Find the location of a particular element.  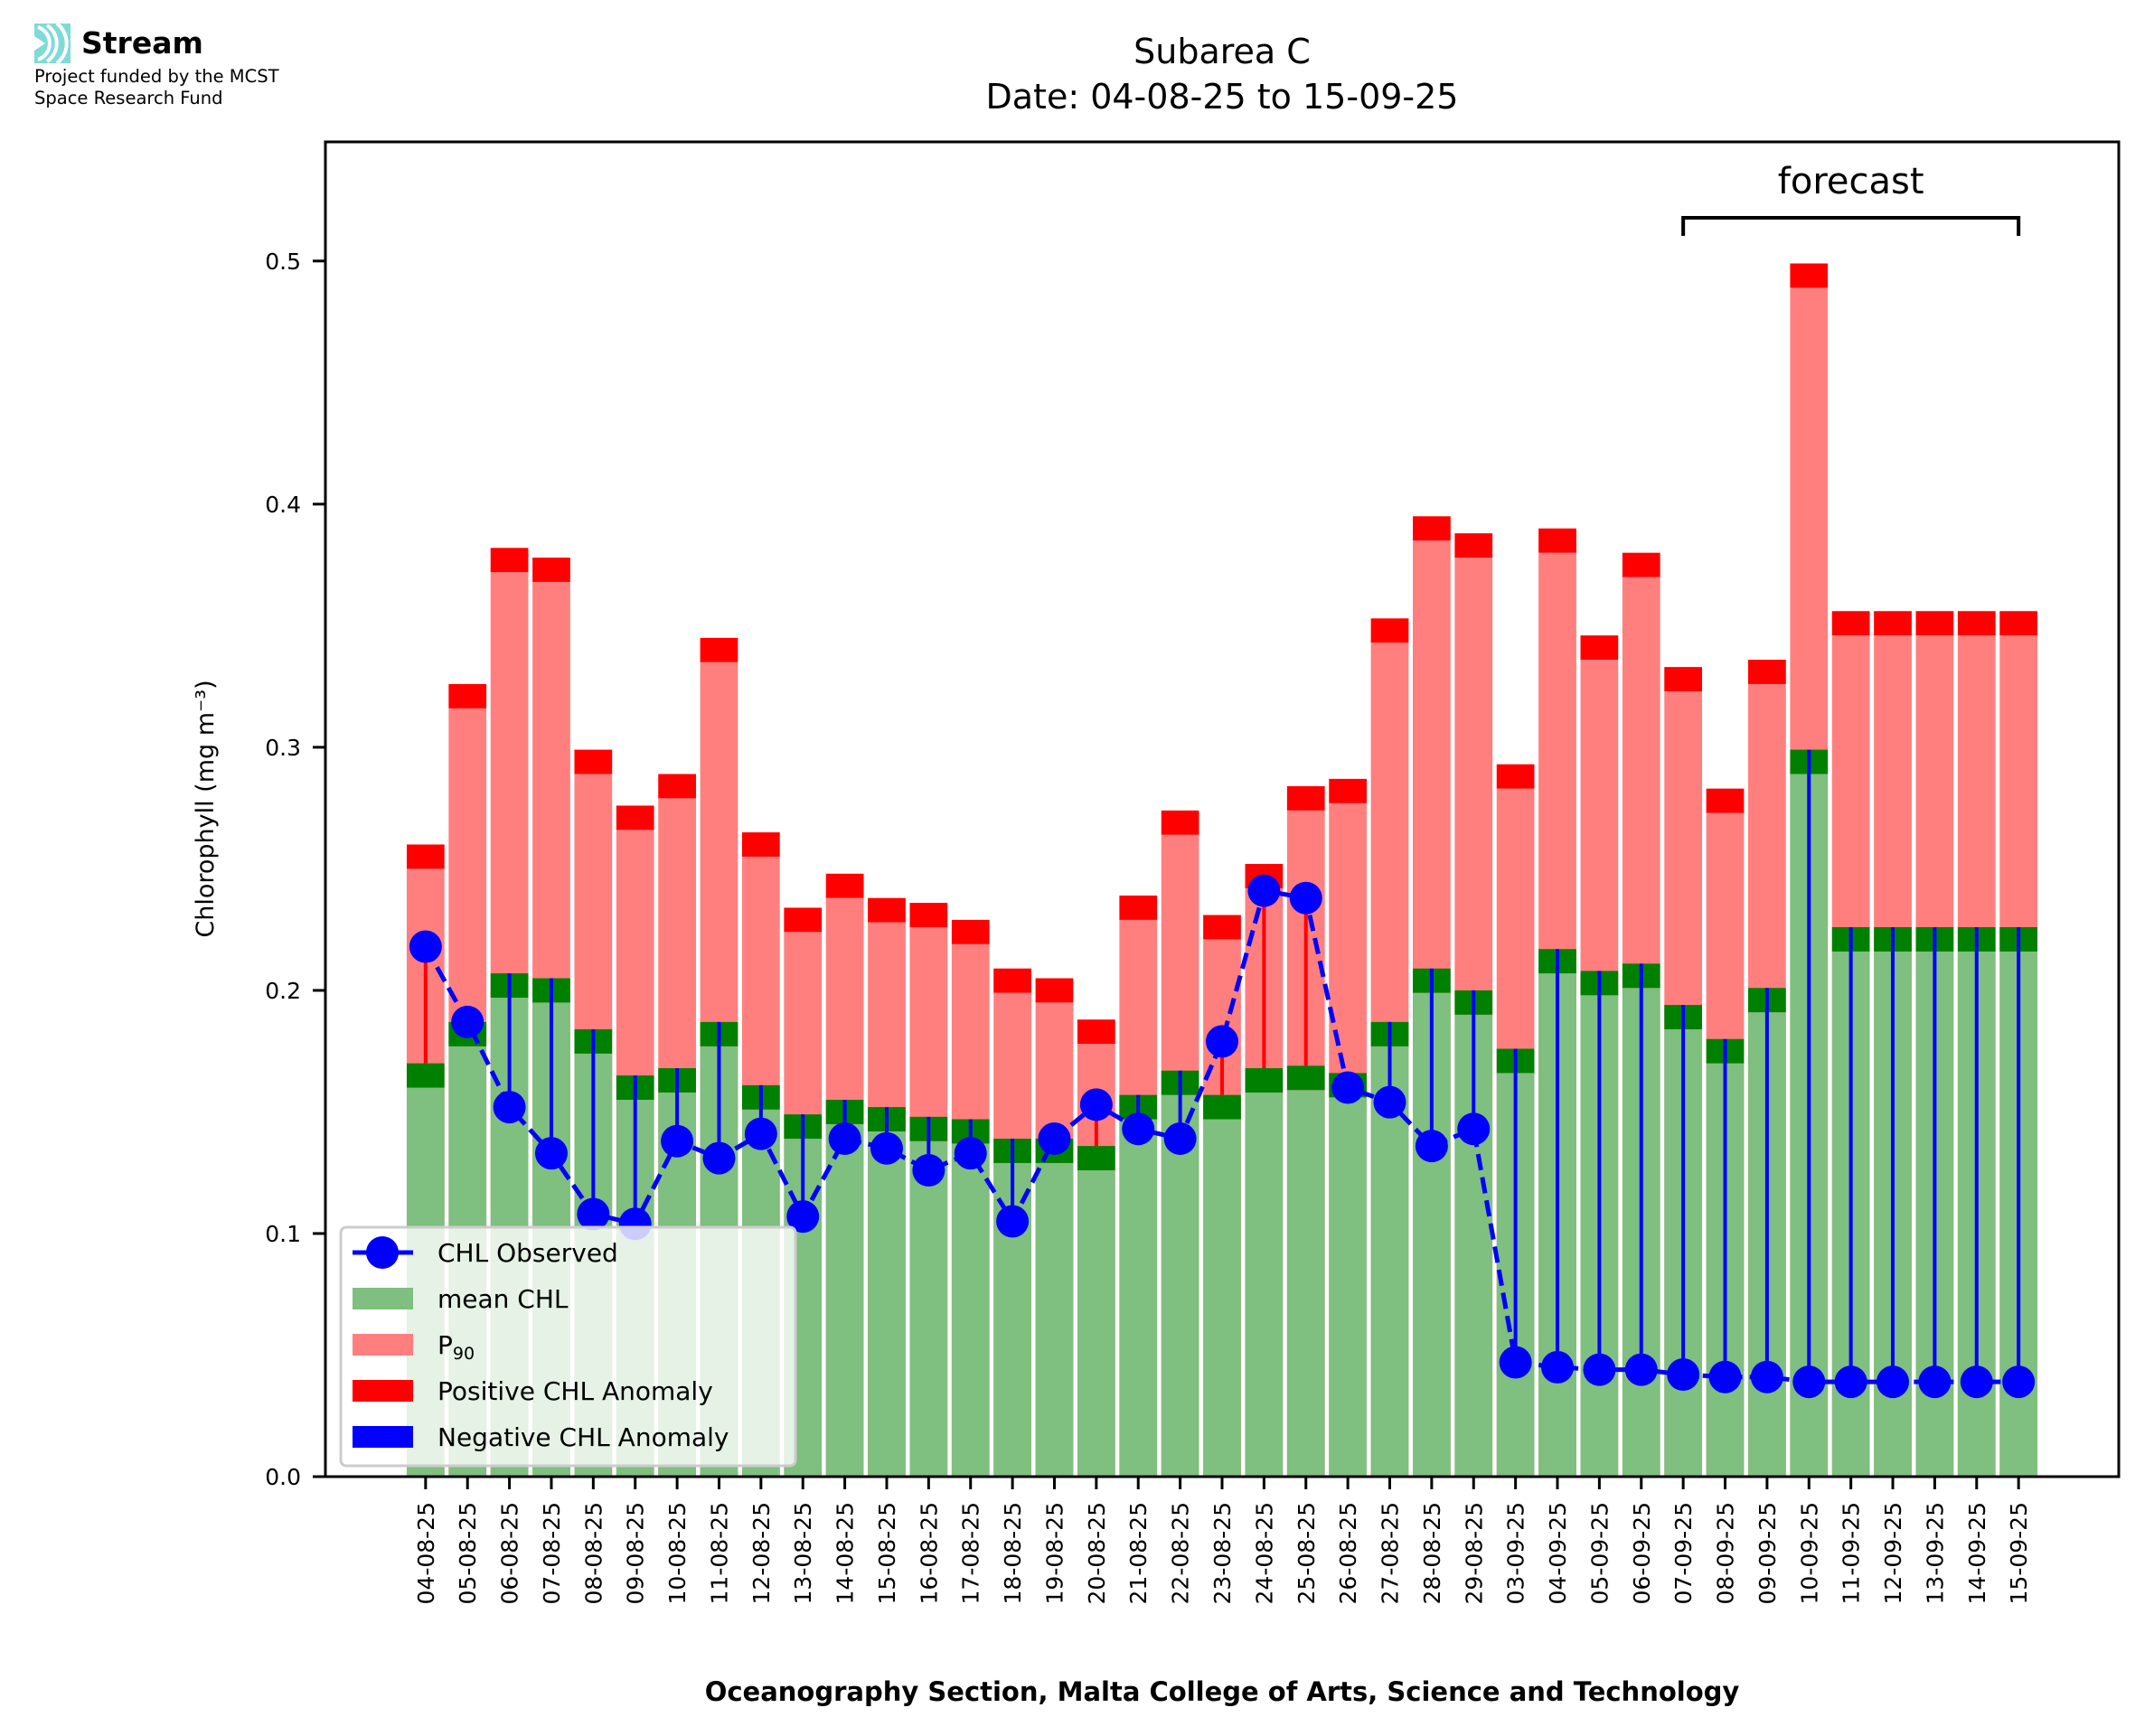

y-axis-label: Chlorophyll (mg m⁻³) is located at coordinates (206, 808).